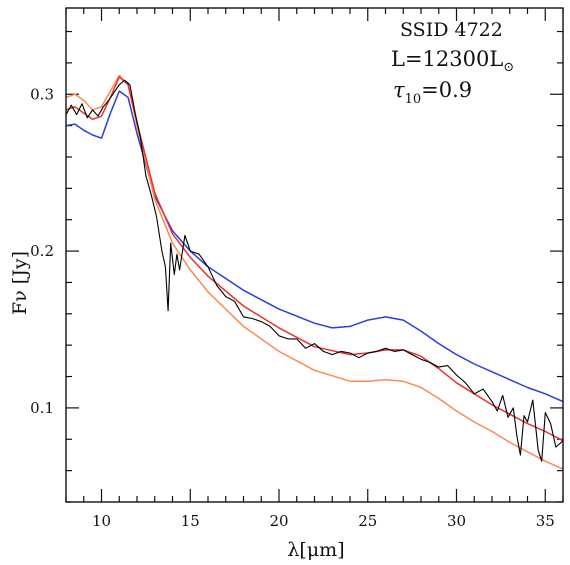 The height and width of the screenshot is (565, 570). Describe the element at coordinates (42, 94) in the screenshot. I see `y-tick-label: 0.3` at that location.